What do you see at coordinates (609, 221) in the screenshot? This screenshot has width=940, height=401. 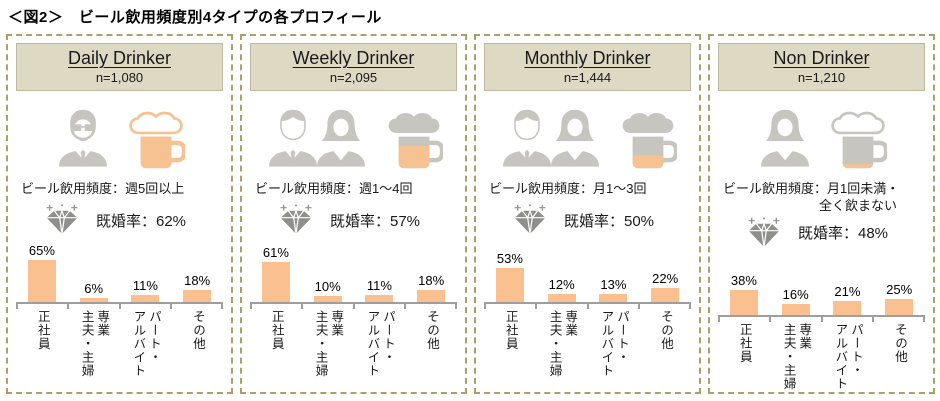 I see `married-rate: 既婚率：50%` at bounding box center [609, 221].